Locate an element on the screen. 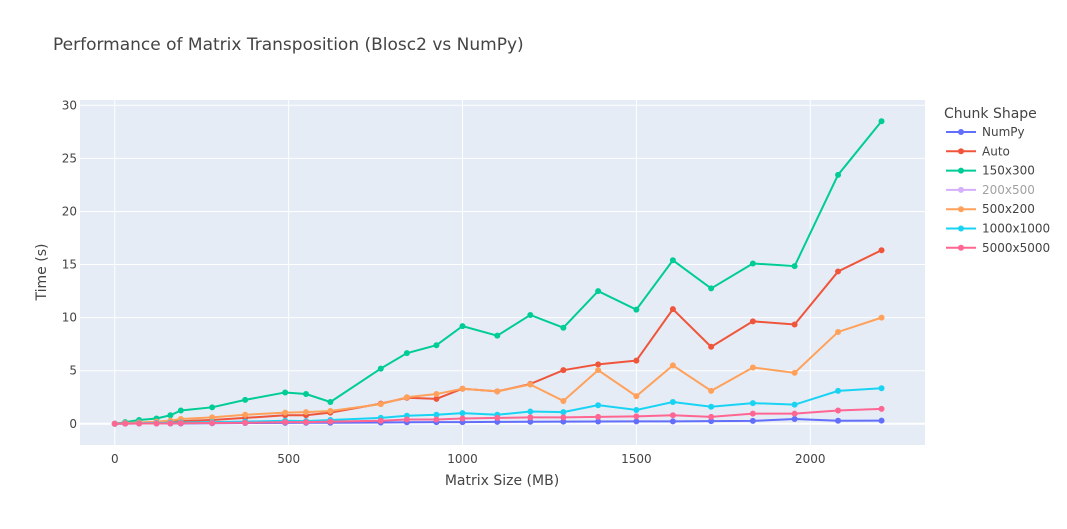 The image size is (1067, 529). legend-item-200x500: 200x500 is located at coordinates (990, 190).